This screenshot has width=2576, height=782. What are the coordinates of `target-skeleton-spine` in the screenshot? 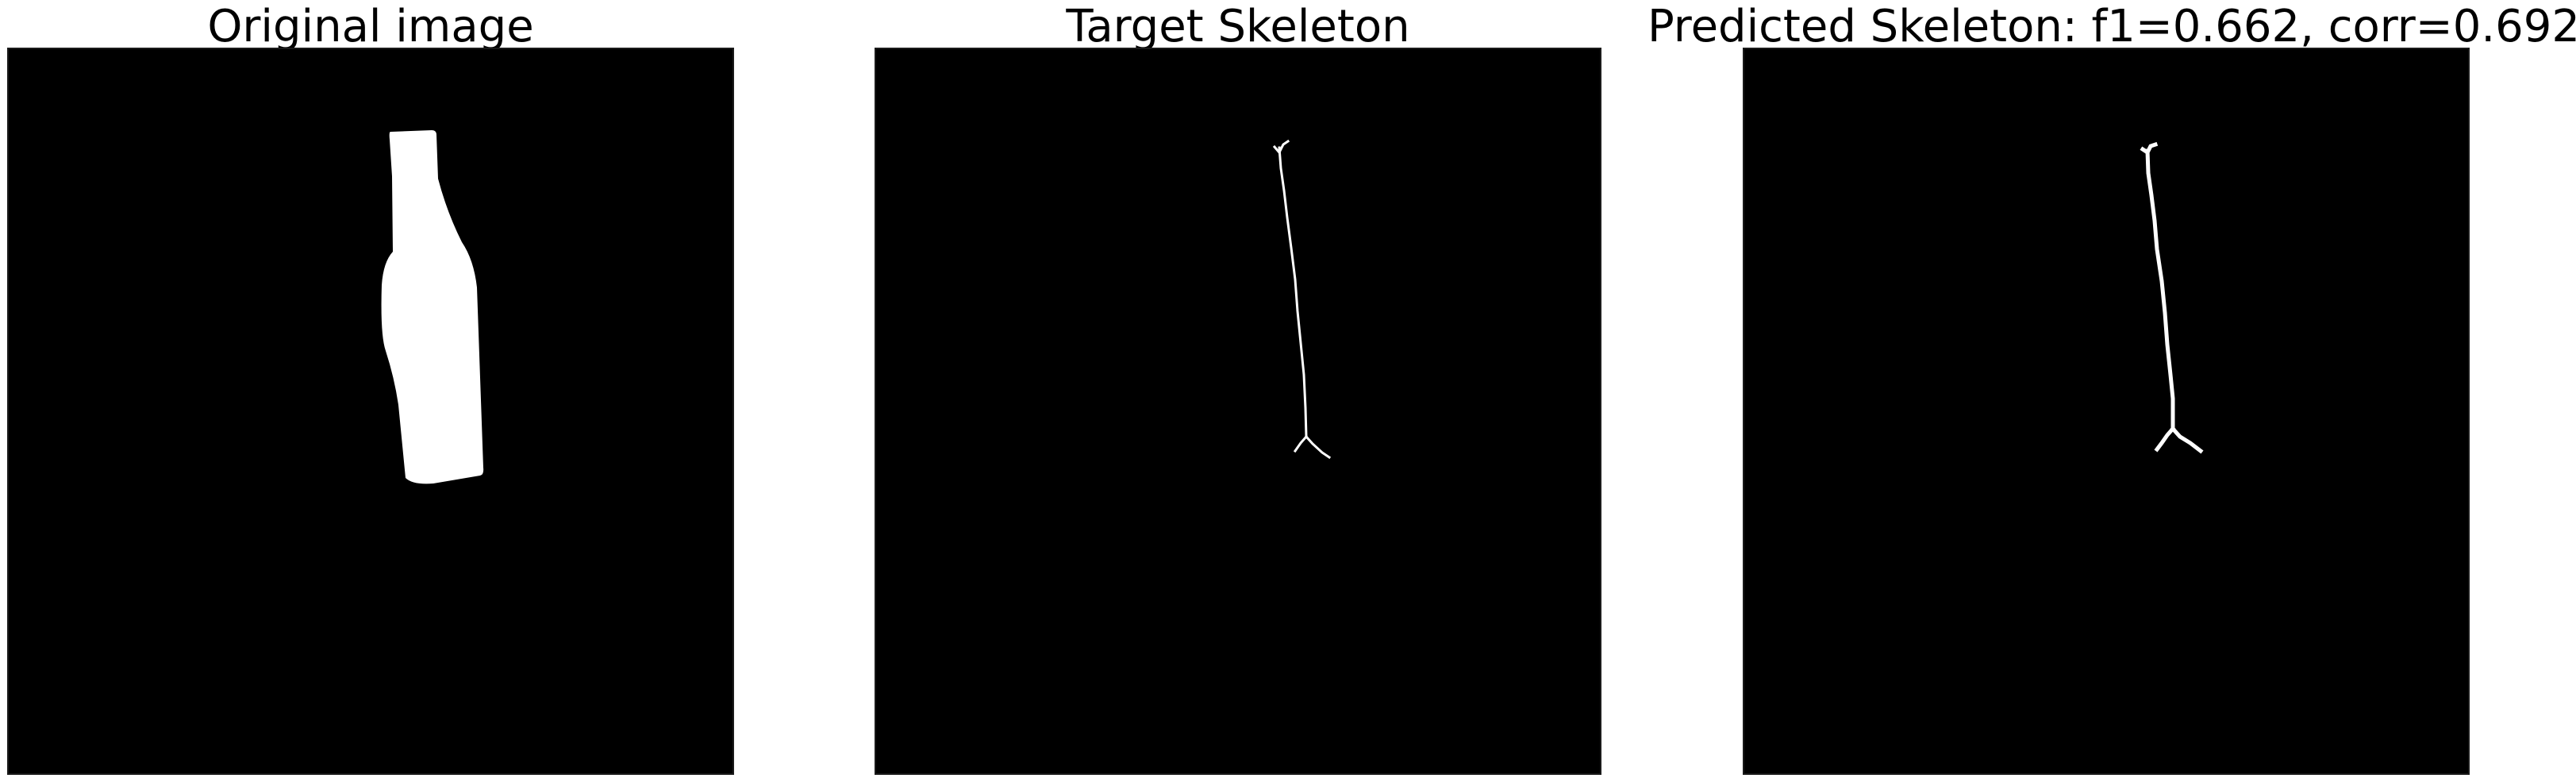 It's located at (1293, 292).